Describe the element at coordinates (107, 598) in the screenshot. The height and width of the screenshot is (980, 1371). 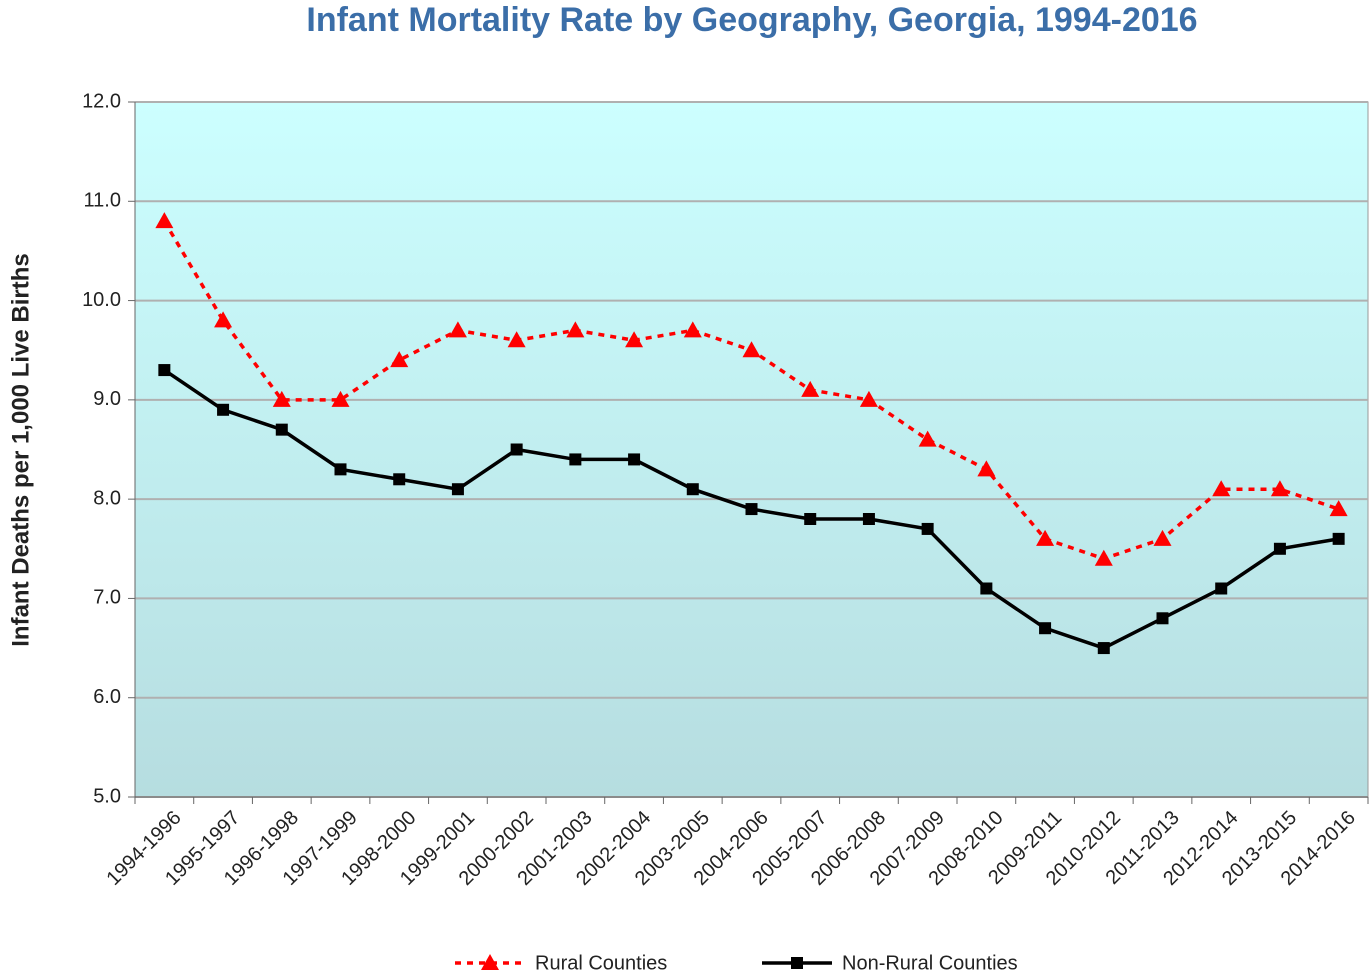
I see `y-tick-label: 7.0` at that location.